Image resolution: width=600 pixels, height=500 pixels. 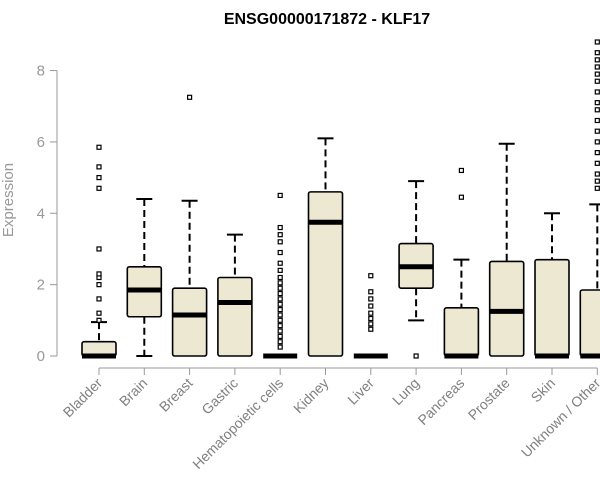 I want to click on chart-title: ENSG00000171872 - KLF17, so click(x=327, y=19).